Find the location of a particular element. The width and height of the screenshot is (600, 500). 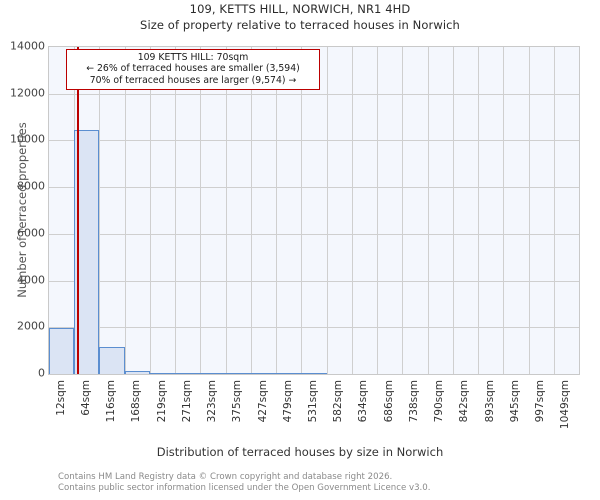

property-size-marker-line is located at coordinates (78, 210).